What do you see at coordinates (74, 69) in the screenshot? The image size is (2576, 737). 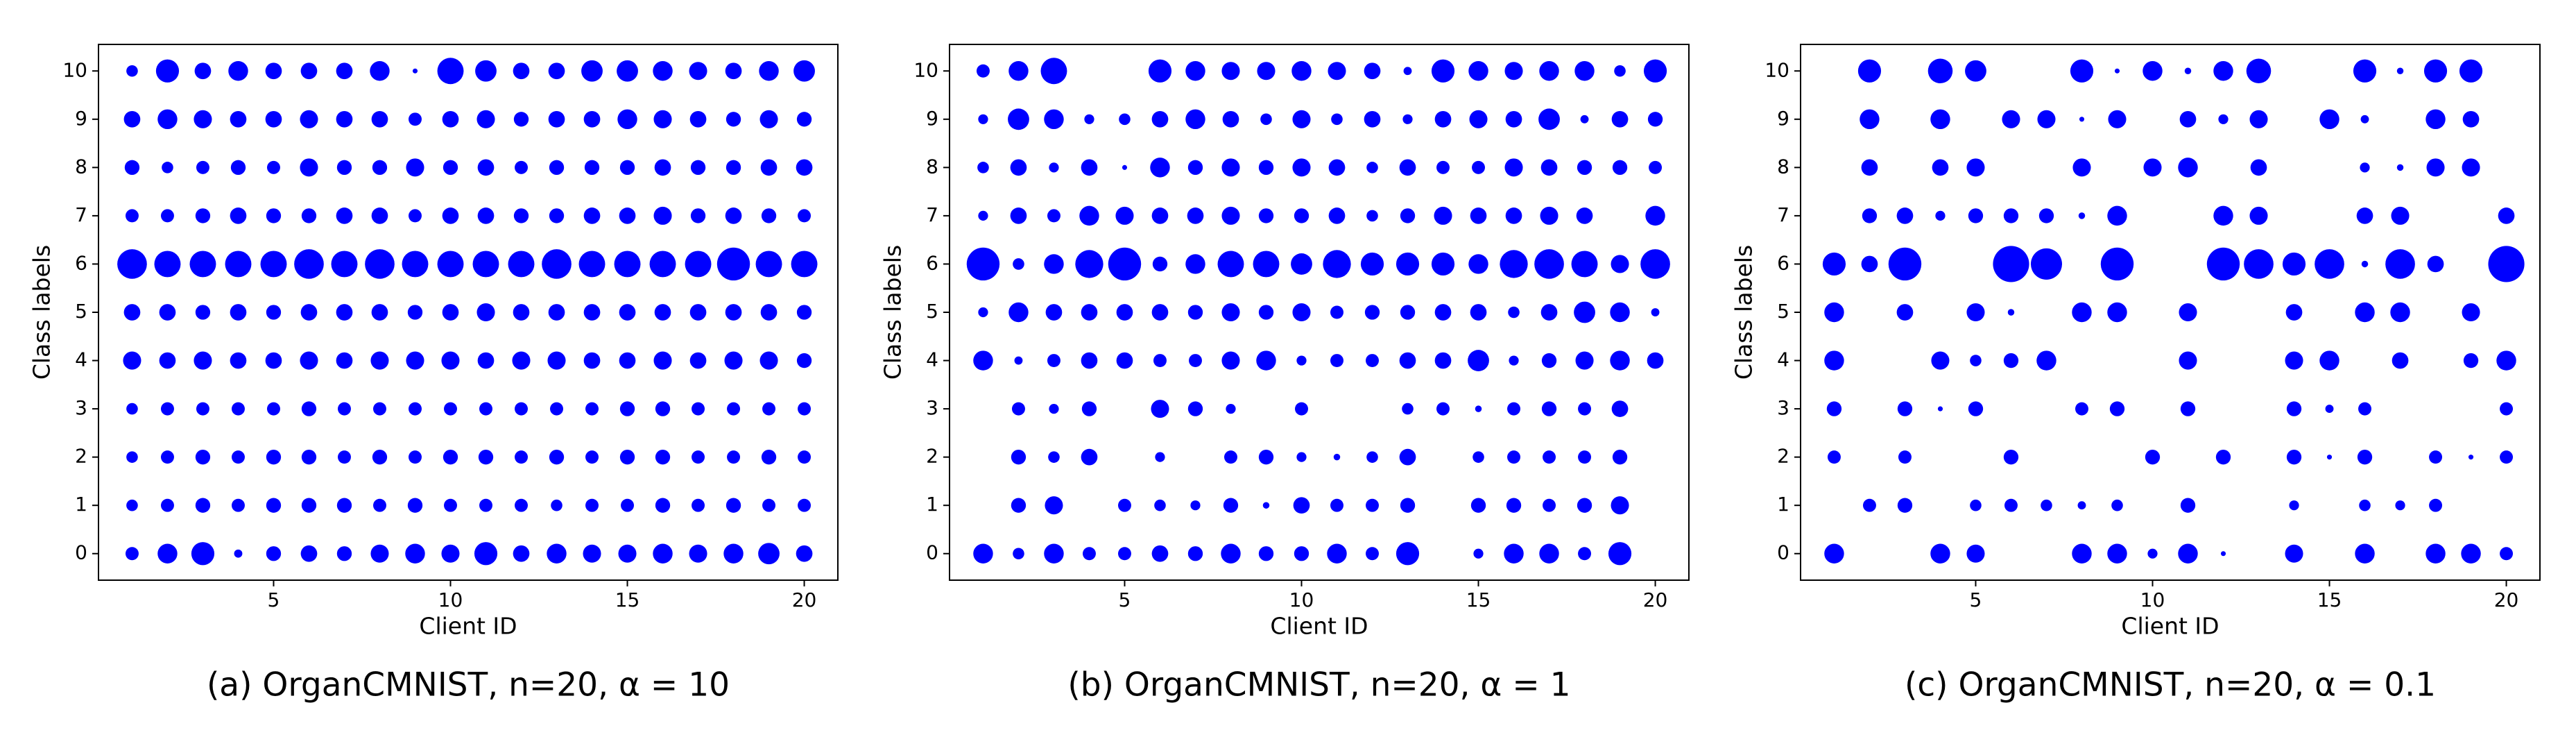 I see `y-tick-label: 10` at bounding box center [74, 69].